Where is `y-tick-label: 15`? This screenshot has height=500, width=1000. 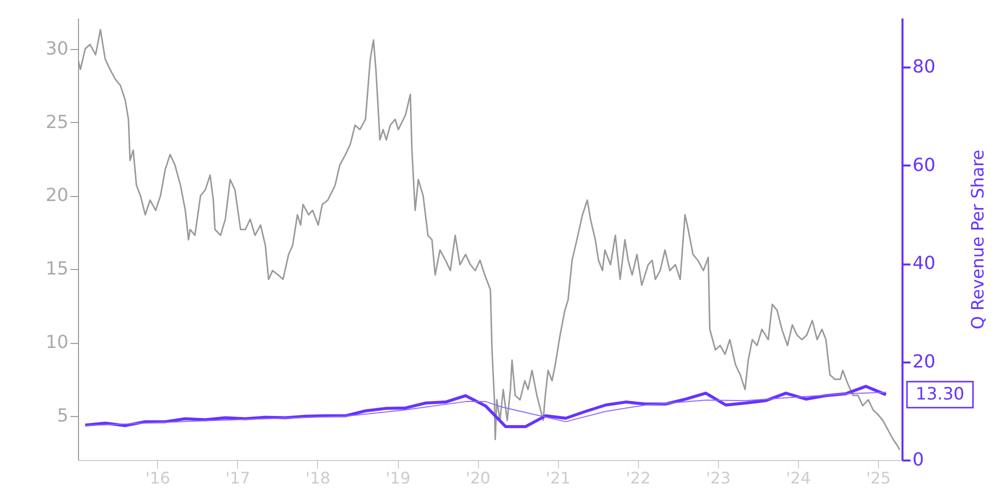
y-tick-label: 15 is located at coordinates (57, 269).